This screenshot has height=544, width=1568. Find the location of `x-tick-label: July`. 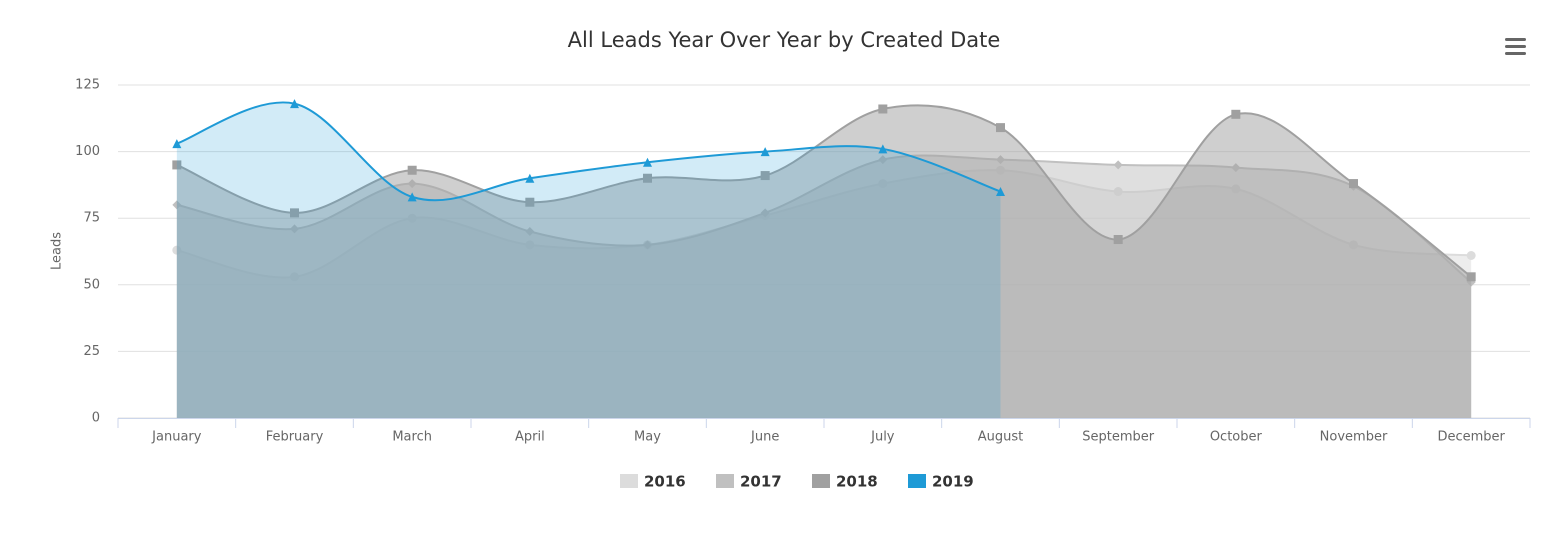

x-tick-label: July is located at coordinates (882, 437).